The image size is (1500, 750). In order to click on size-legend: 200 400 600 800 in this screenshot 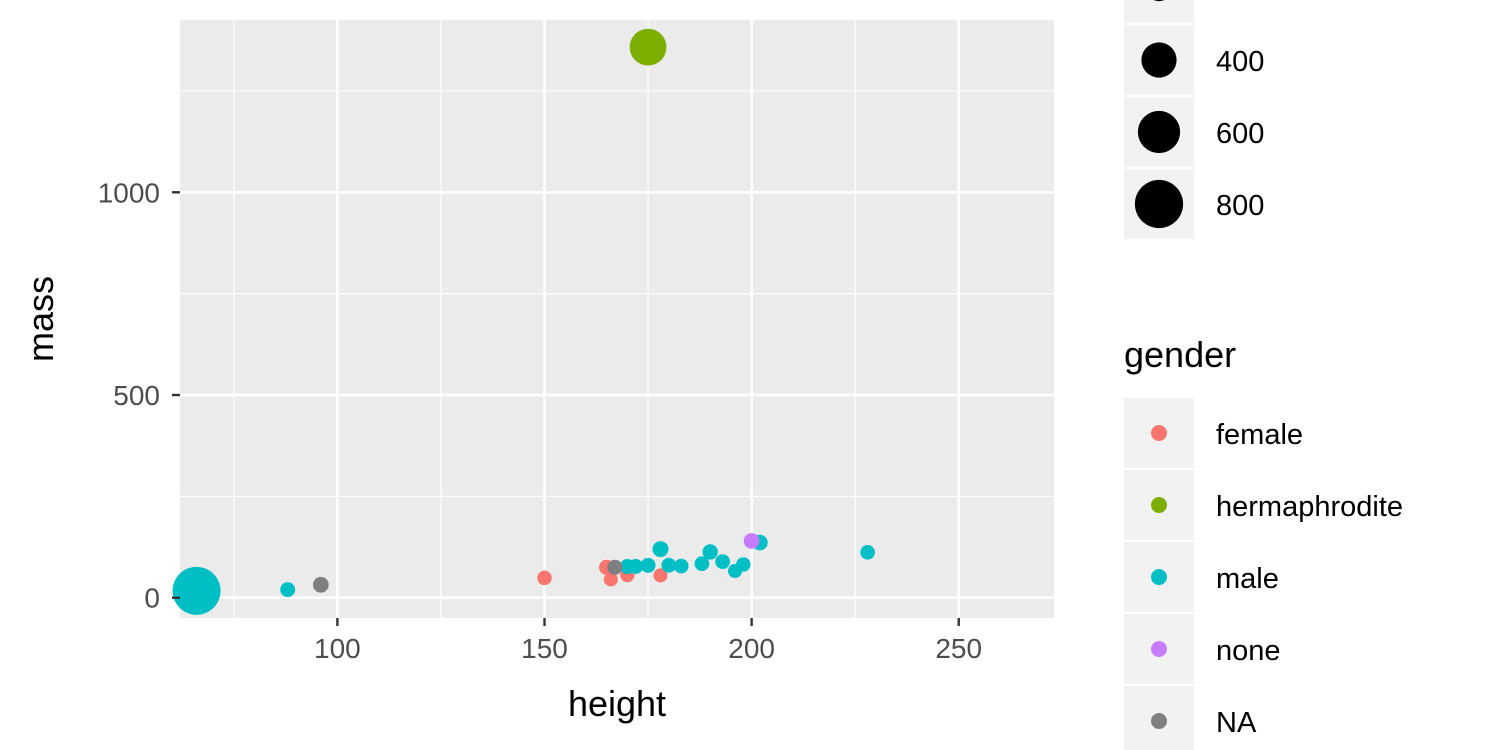, I will do `click(1194, 119)`.